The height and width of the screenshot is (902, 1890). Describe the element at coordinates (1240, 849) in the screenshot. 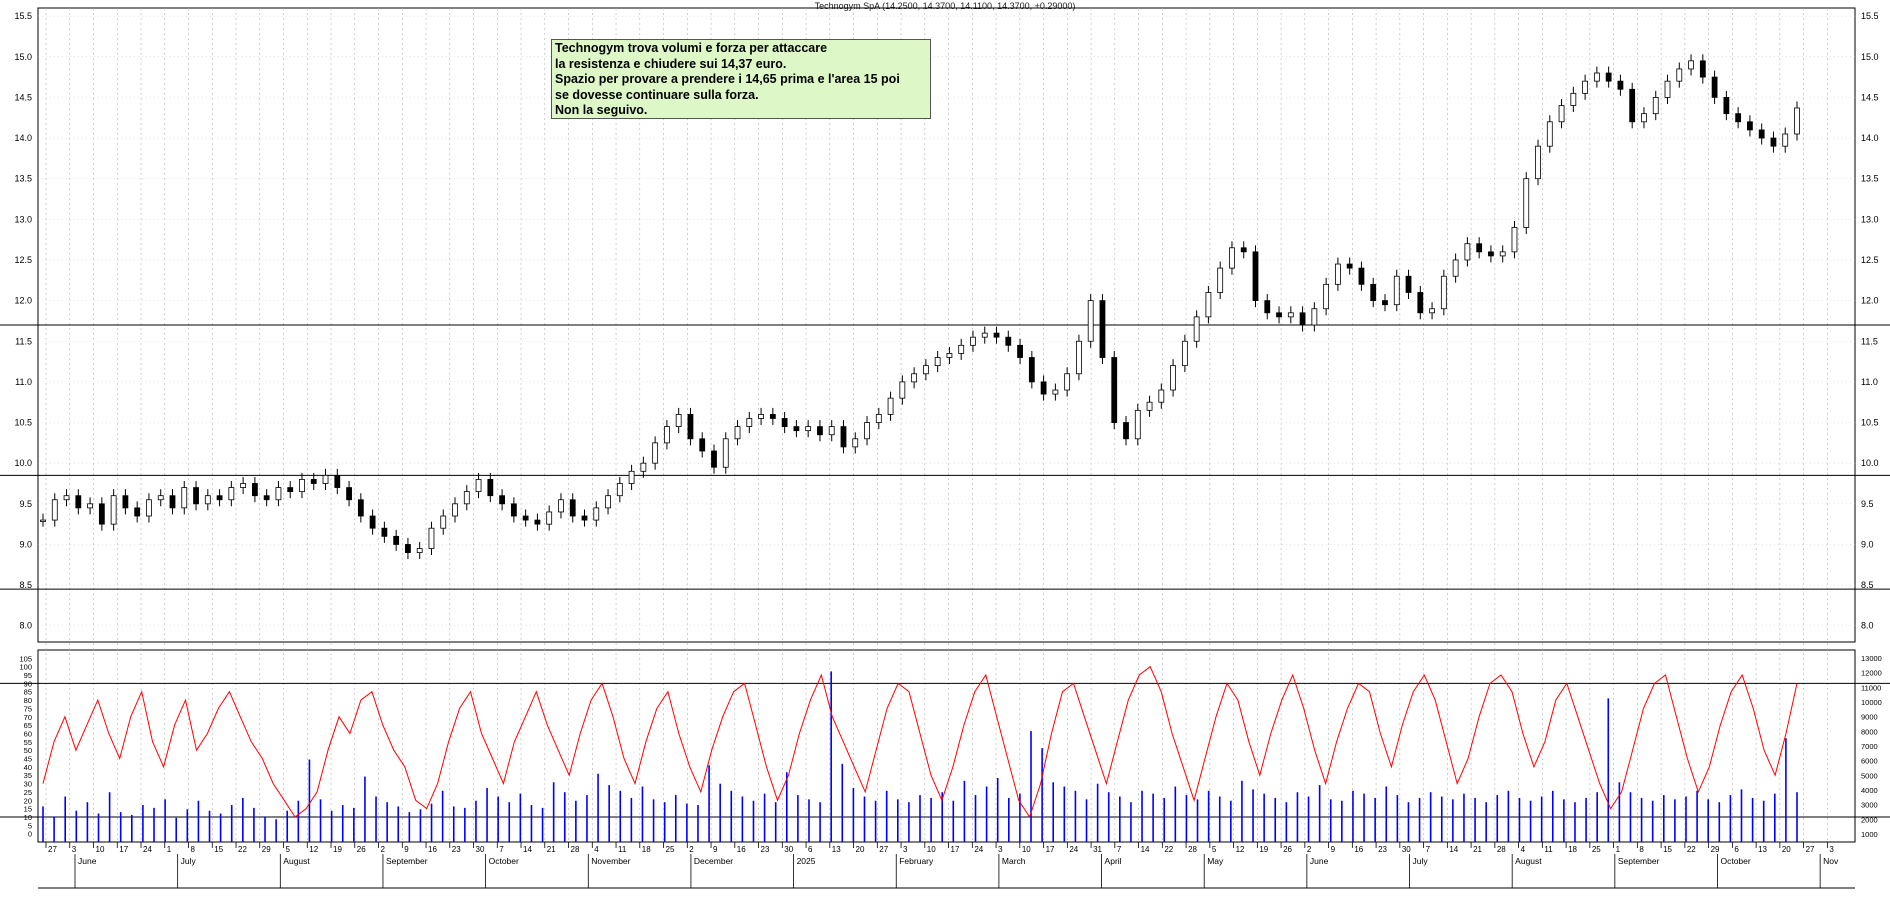

I see `x-day-label: 12` at that location.